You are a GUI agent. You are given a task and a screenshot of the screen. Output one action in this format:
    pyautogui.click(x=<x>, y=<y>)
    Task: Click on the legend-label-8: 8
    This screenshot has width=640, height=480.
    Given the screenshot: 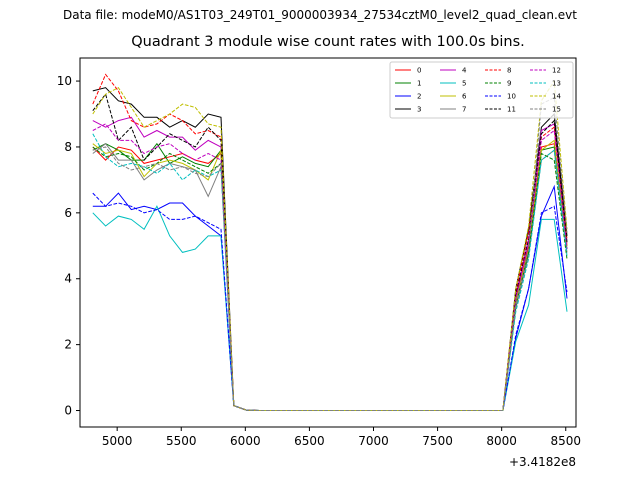 What is the action you would take?
    pyautogui.click(x=509, y=71)
    